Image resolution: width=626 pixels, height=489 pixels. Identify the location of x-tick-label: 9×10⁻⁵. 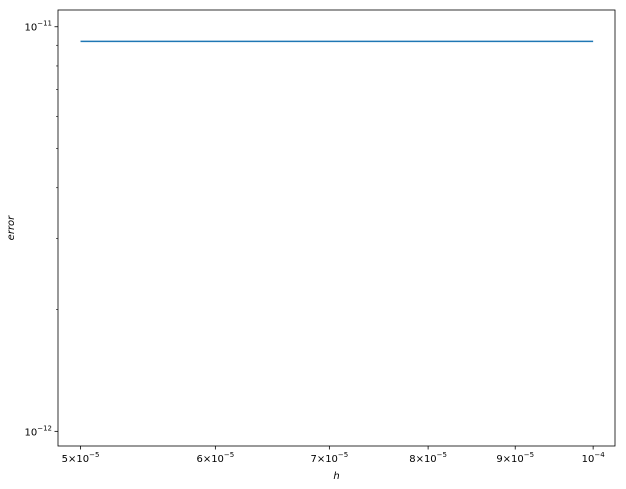
(515, 458).